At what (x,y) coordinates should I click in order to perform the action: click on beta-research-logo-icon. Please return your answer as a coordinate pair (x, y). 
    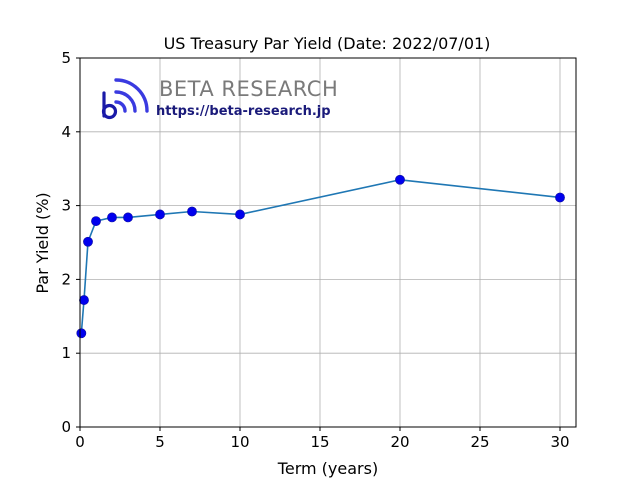
    Looking at the image, I should click on (125, 99).